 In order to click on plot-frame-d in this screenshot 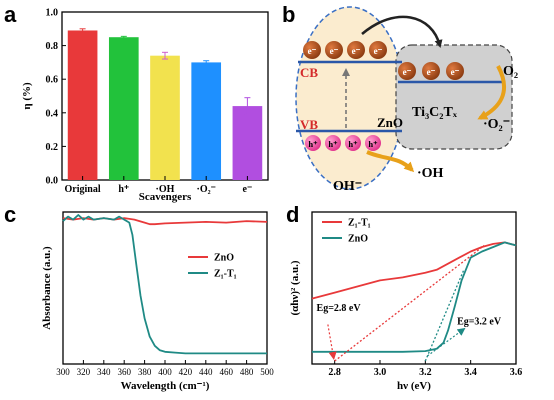, I will do `click(414, 288)`.